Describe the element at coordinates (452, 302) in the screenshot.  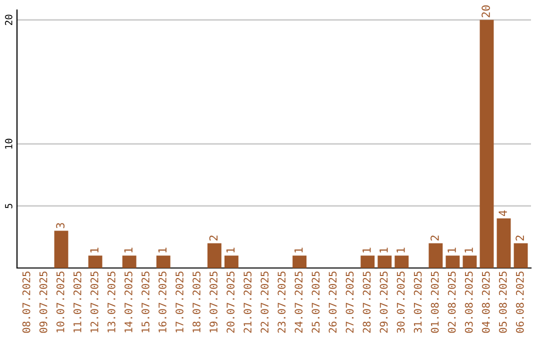
I see `x-tick-label: 02.08.2025` at that location.